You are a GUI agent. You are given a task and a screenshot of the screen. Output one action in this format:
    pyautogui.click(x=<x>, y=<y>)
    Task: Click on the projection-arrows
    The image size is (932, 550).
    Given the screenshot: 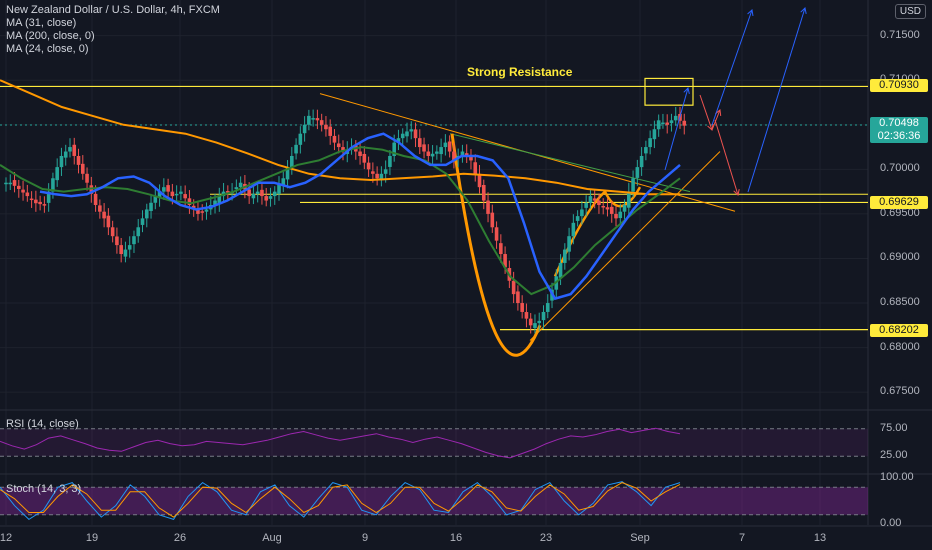 What is the action you would take?
    pyautogui.click(x=735, y=101)
    